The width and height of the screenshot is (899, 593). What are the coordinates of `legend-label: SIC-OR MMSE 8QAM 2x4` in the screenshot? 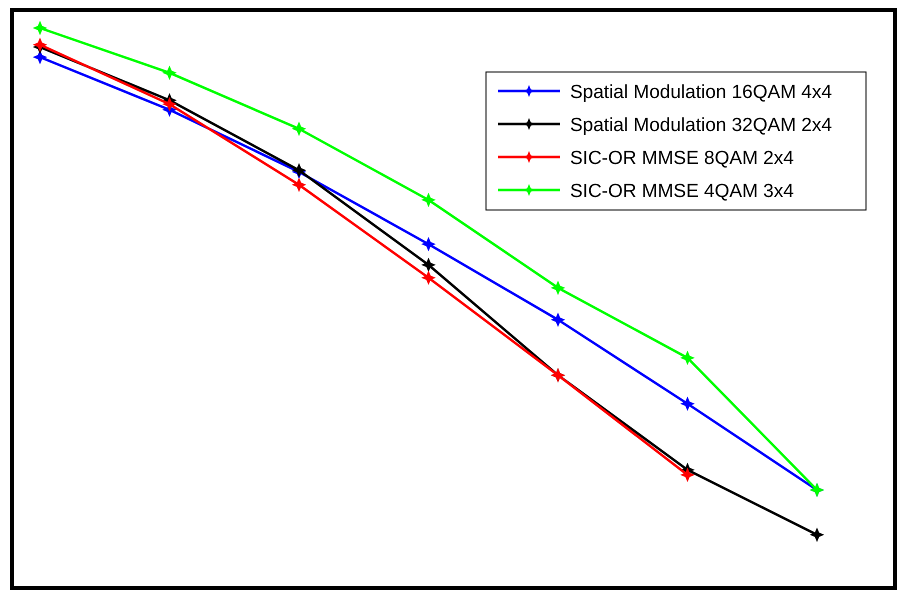 It's located at (682, 158).